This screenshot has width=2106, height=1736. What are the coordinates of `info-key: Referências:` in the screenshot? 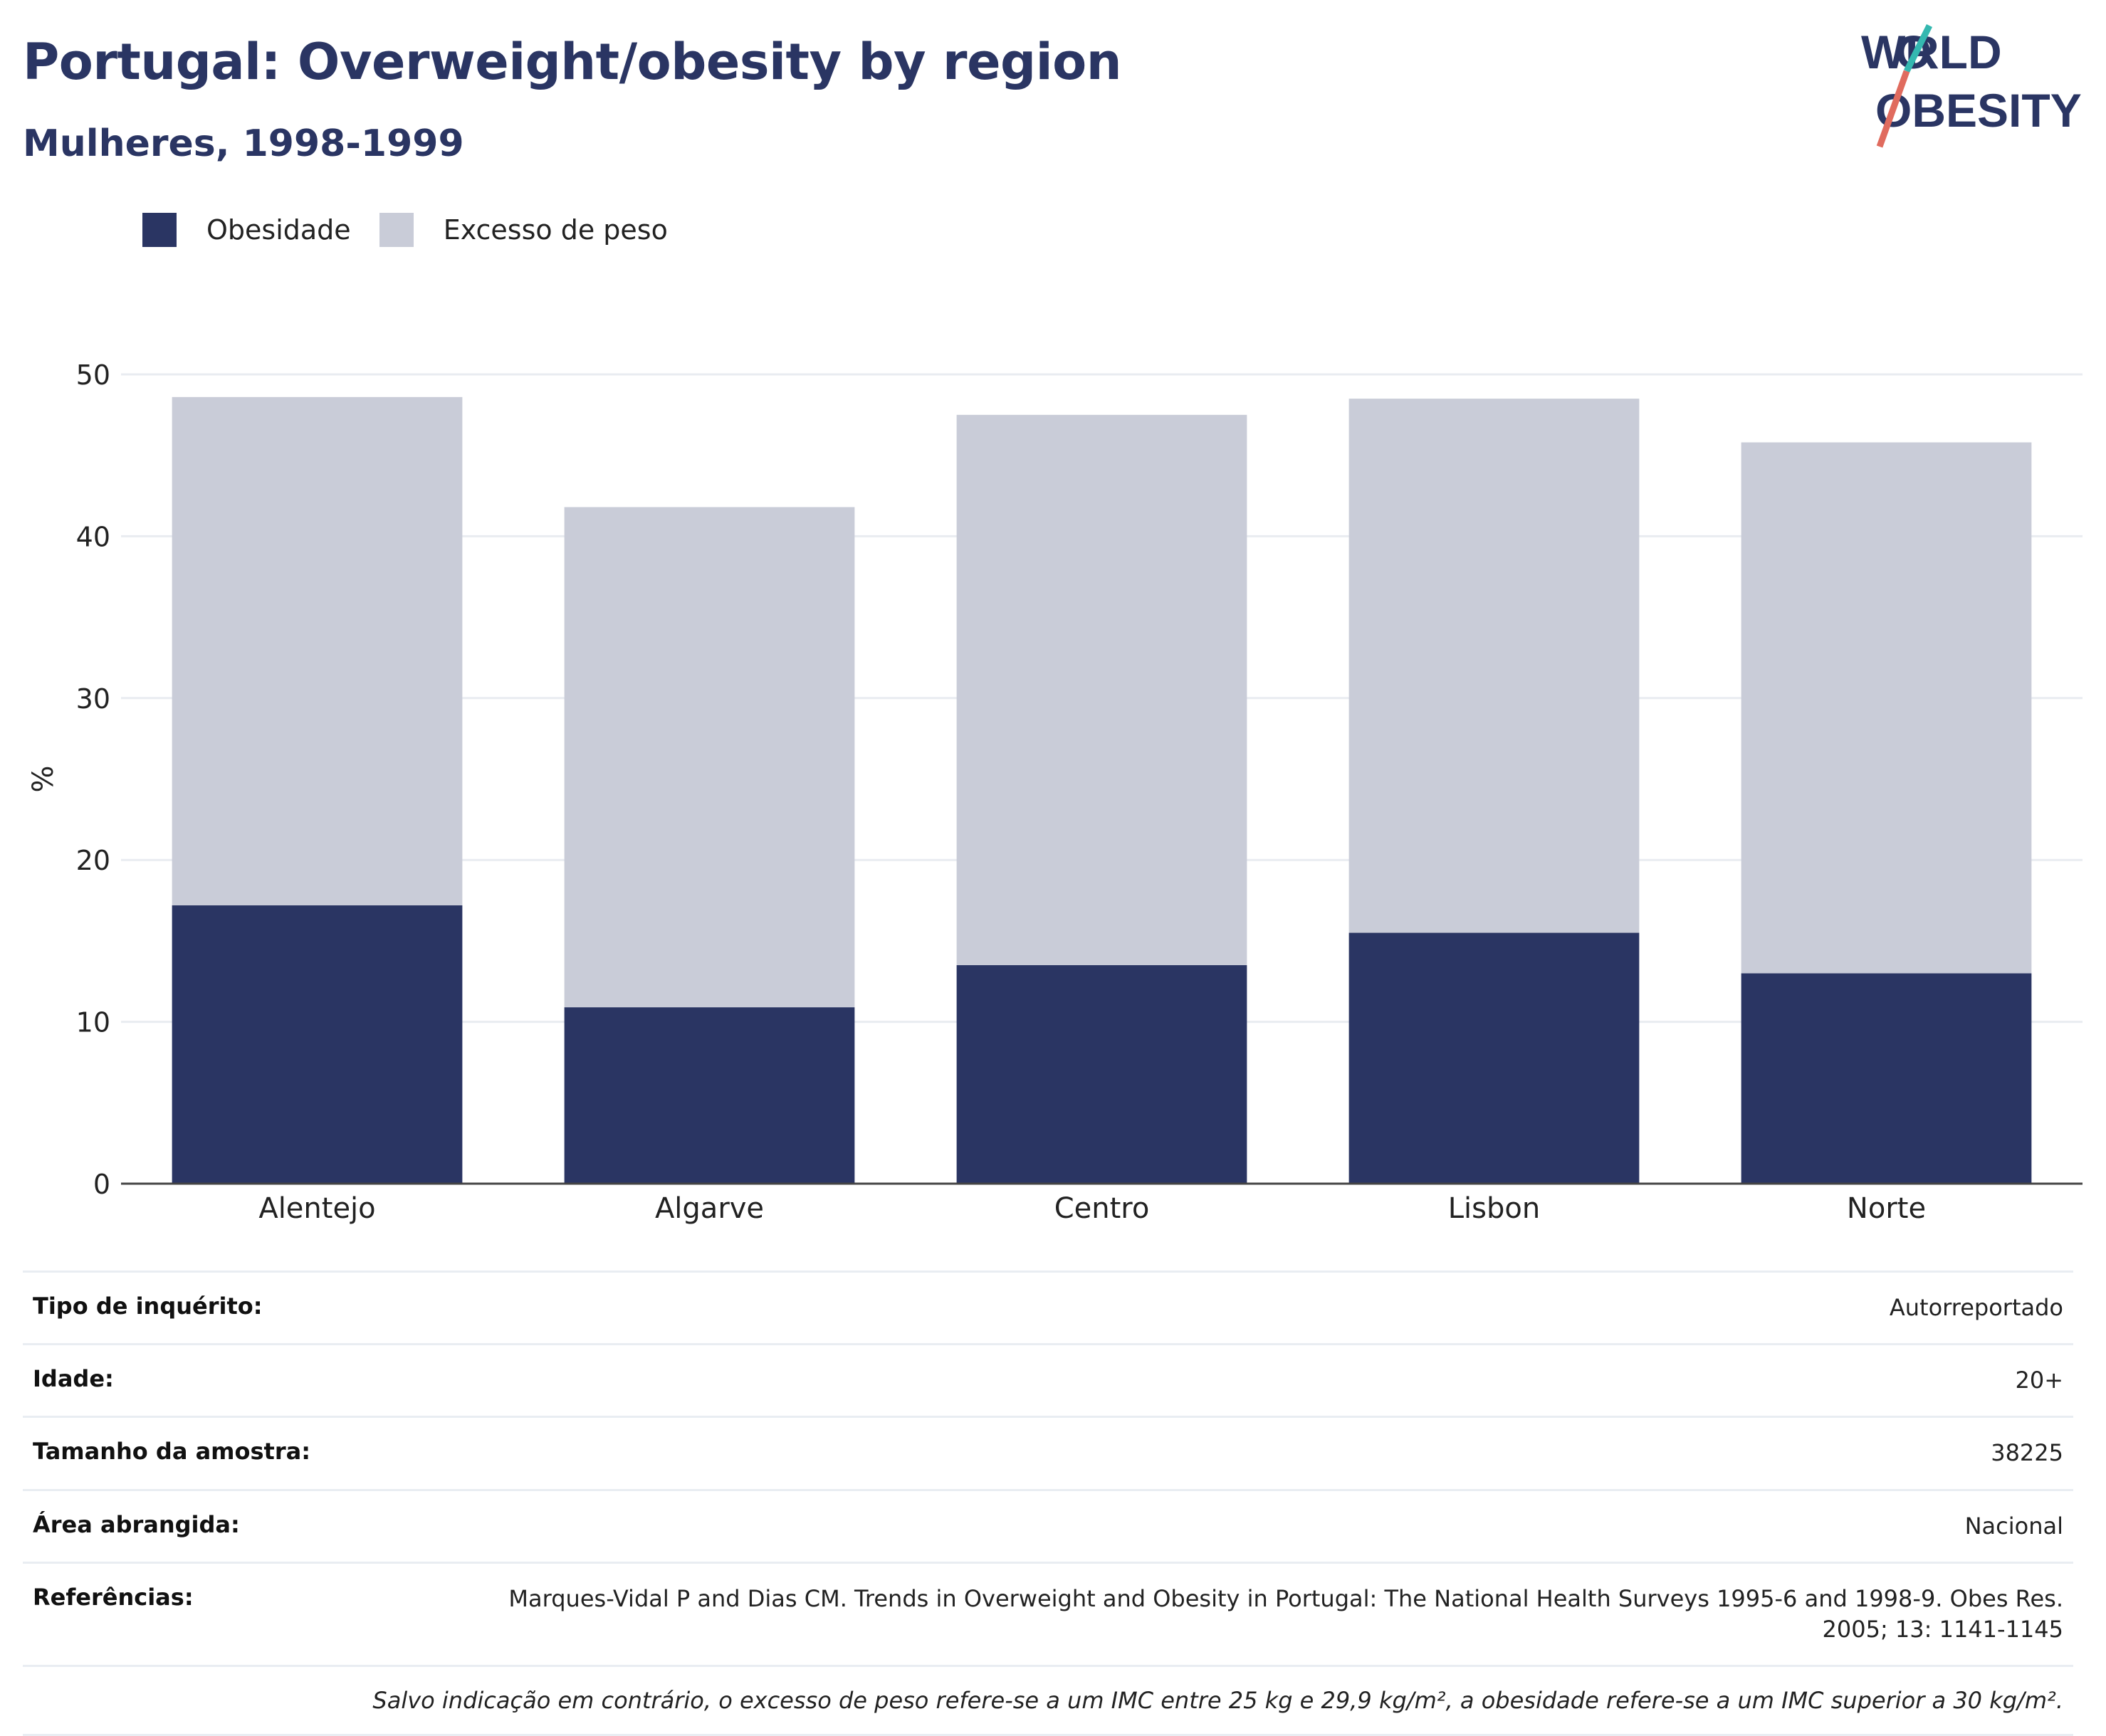 It's located at (114, 1597).